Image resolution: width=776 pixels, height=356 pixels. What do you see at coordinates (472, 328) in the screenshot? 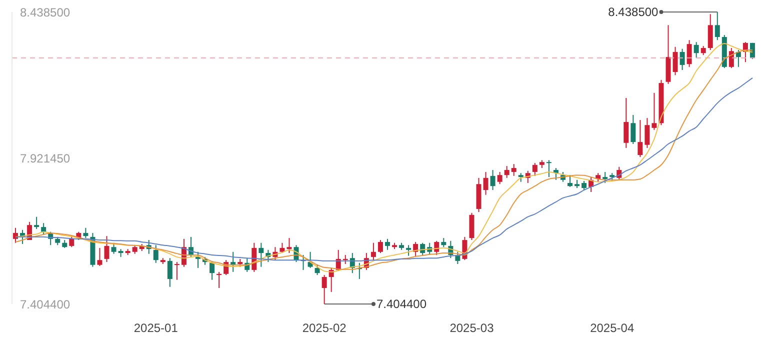
I see `x-tick-label: 2025-03` at bounding box center [472, 328].